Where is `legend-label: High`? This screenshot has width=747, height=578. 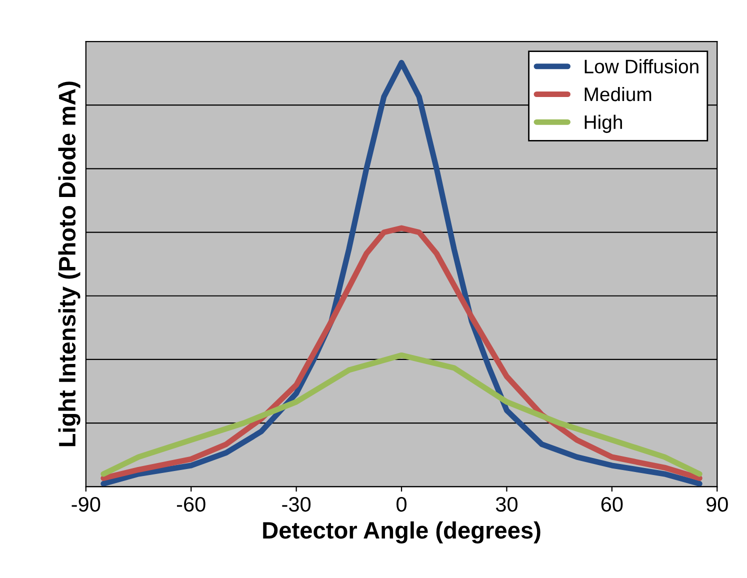 legend-label: High is located at coordinates (603, 123).